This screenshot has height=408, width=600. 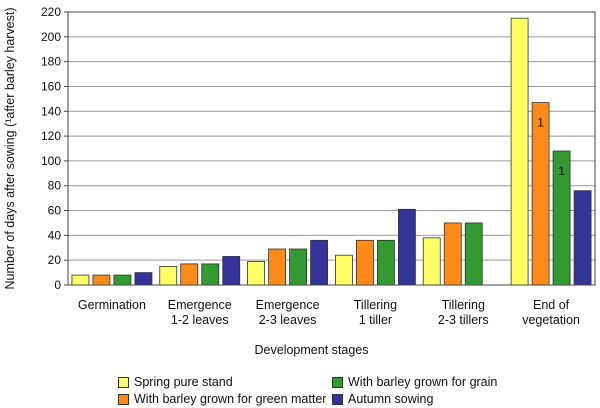 I want to click on y-tick-label: 200, so click(x=51, y=37).